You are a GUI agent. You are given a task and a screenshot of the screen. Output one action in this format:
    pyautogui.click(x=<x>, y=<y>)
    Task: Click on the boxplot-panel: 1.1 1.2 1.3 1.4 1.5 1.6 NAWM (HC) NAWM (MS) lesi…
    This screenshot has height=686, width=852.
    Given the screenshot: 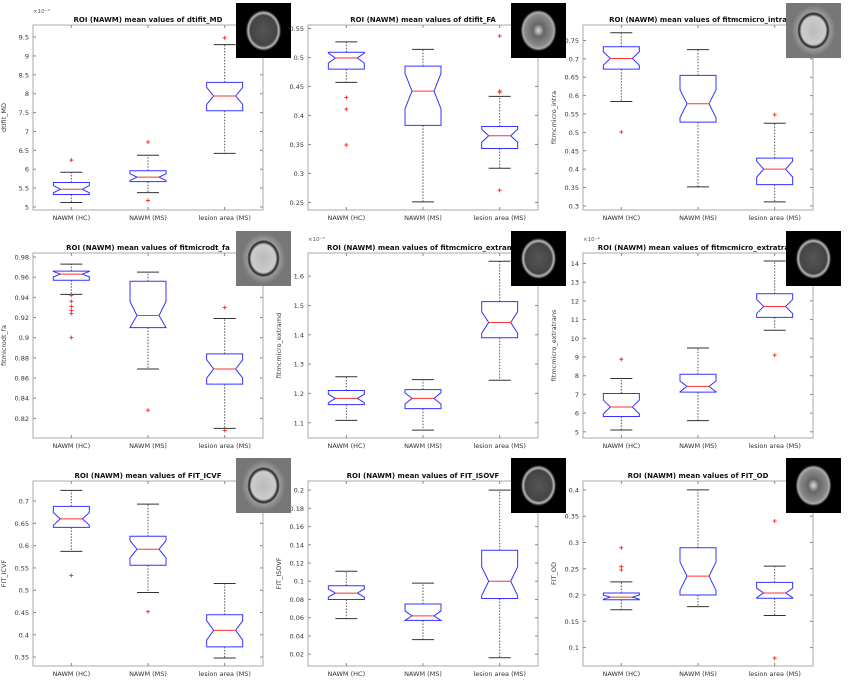 What is the action you would take?
    pyautogui.click(x=407, y=343)
    